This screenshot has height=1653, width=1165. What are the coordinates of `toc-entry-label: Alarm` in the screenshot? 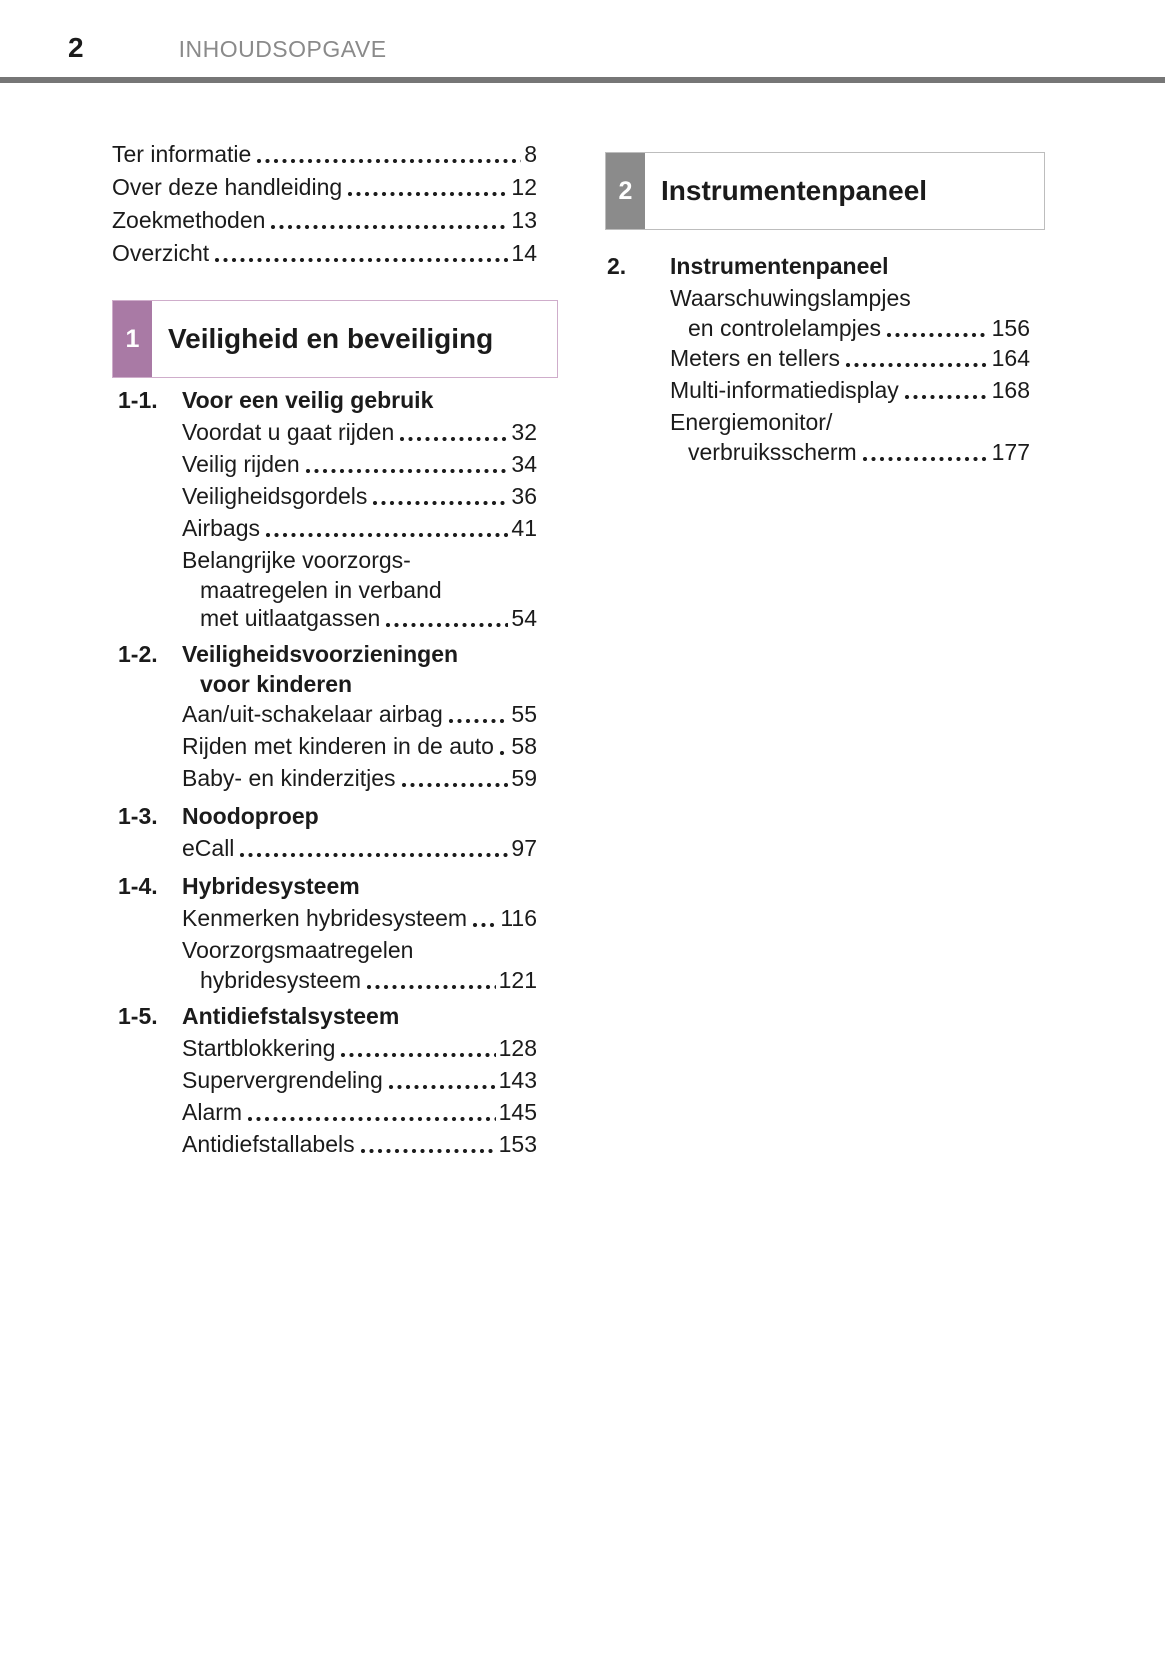 It's located at (212, 1112).